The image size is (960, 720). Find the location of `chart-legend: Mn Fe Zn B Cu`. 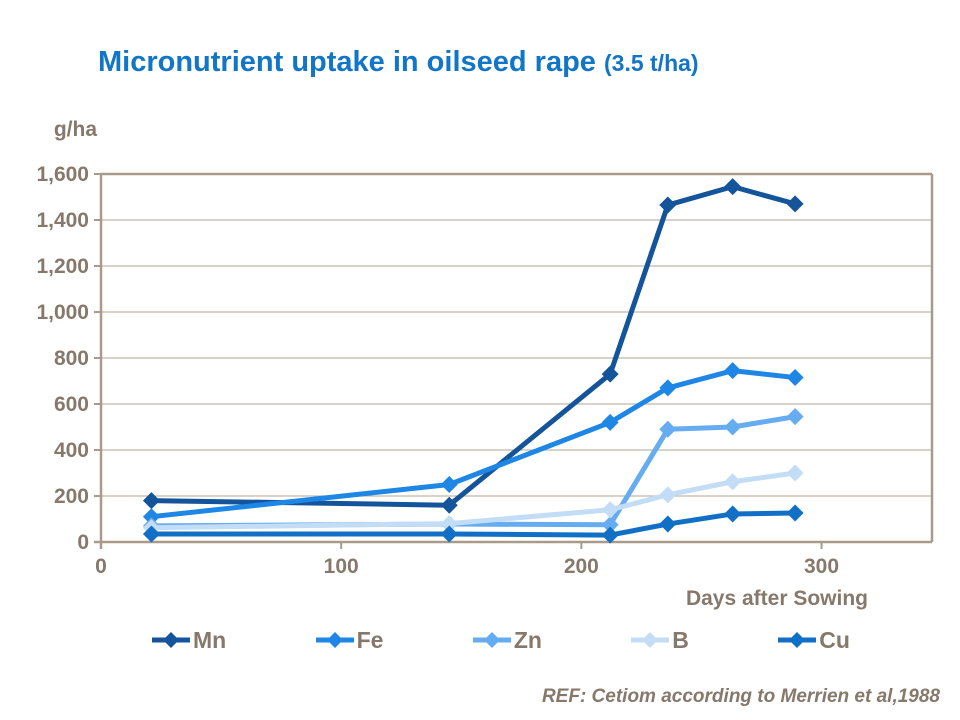

chart-legend: Mn Fe Zn B Cu is located at coordinates (500, 640).